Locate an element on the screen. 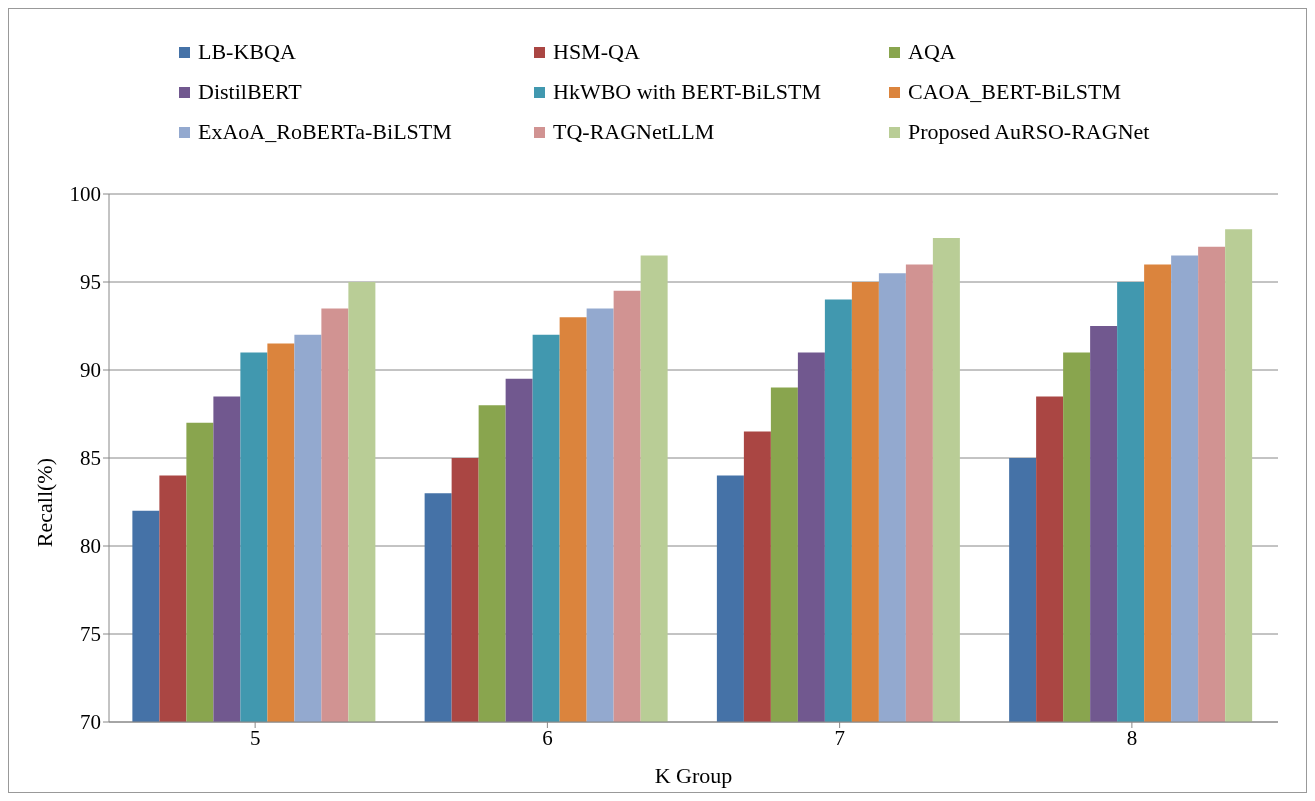 Image resolution: width=1315 pixels, height=801 pixels. y-tick-label: 85 is located at coordinates (90, 458).